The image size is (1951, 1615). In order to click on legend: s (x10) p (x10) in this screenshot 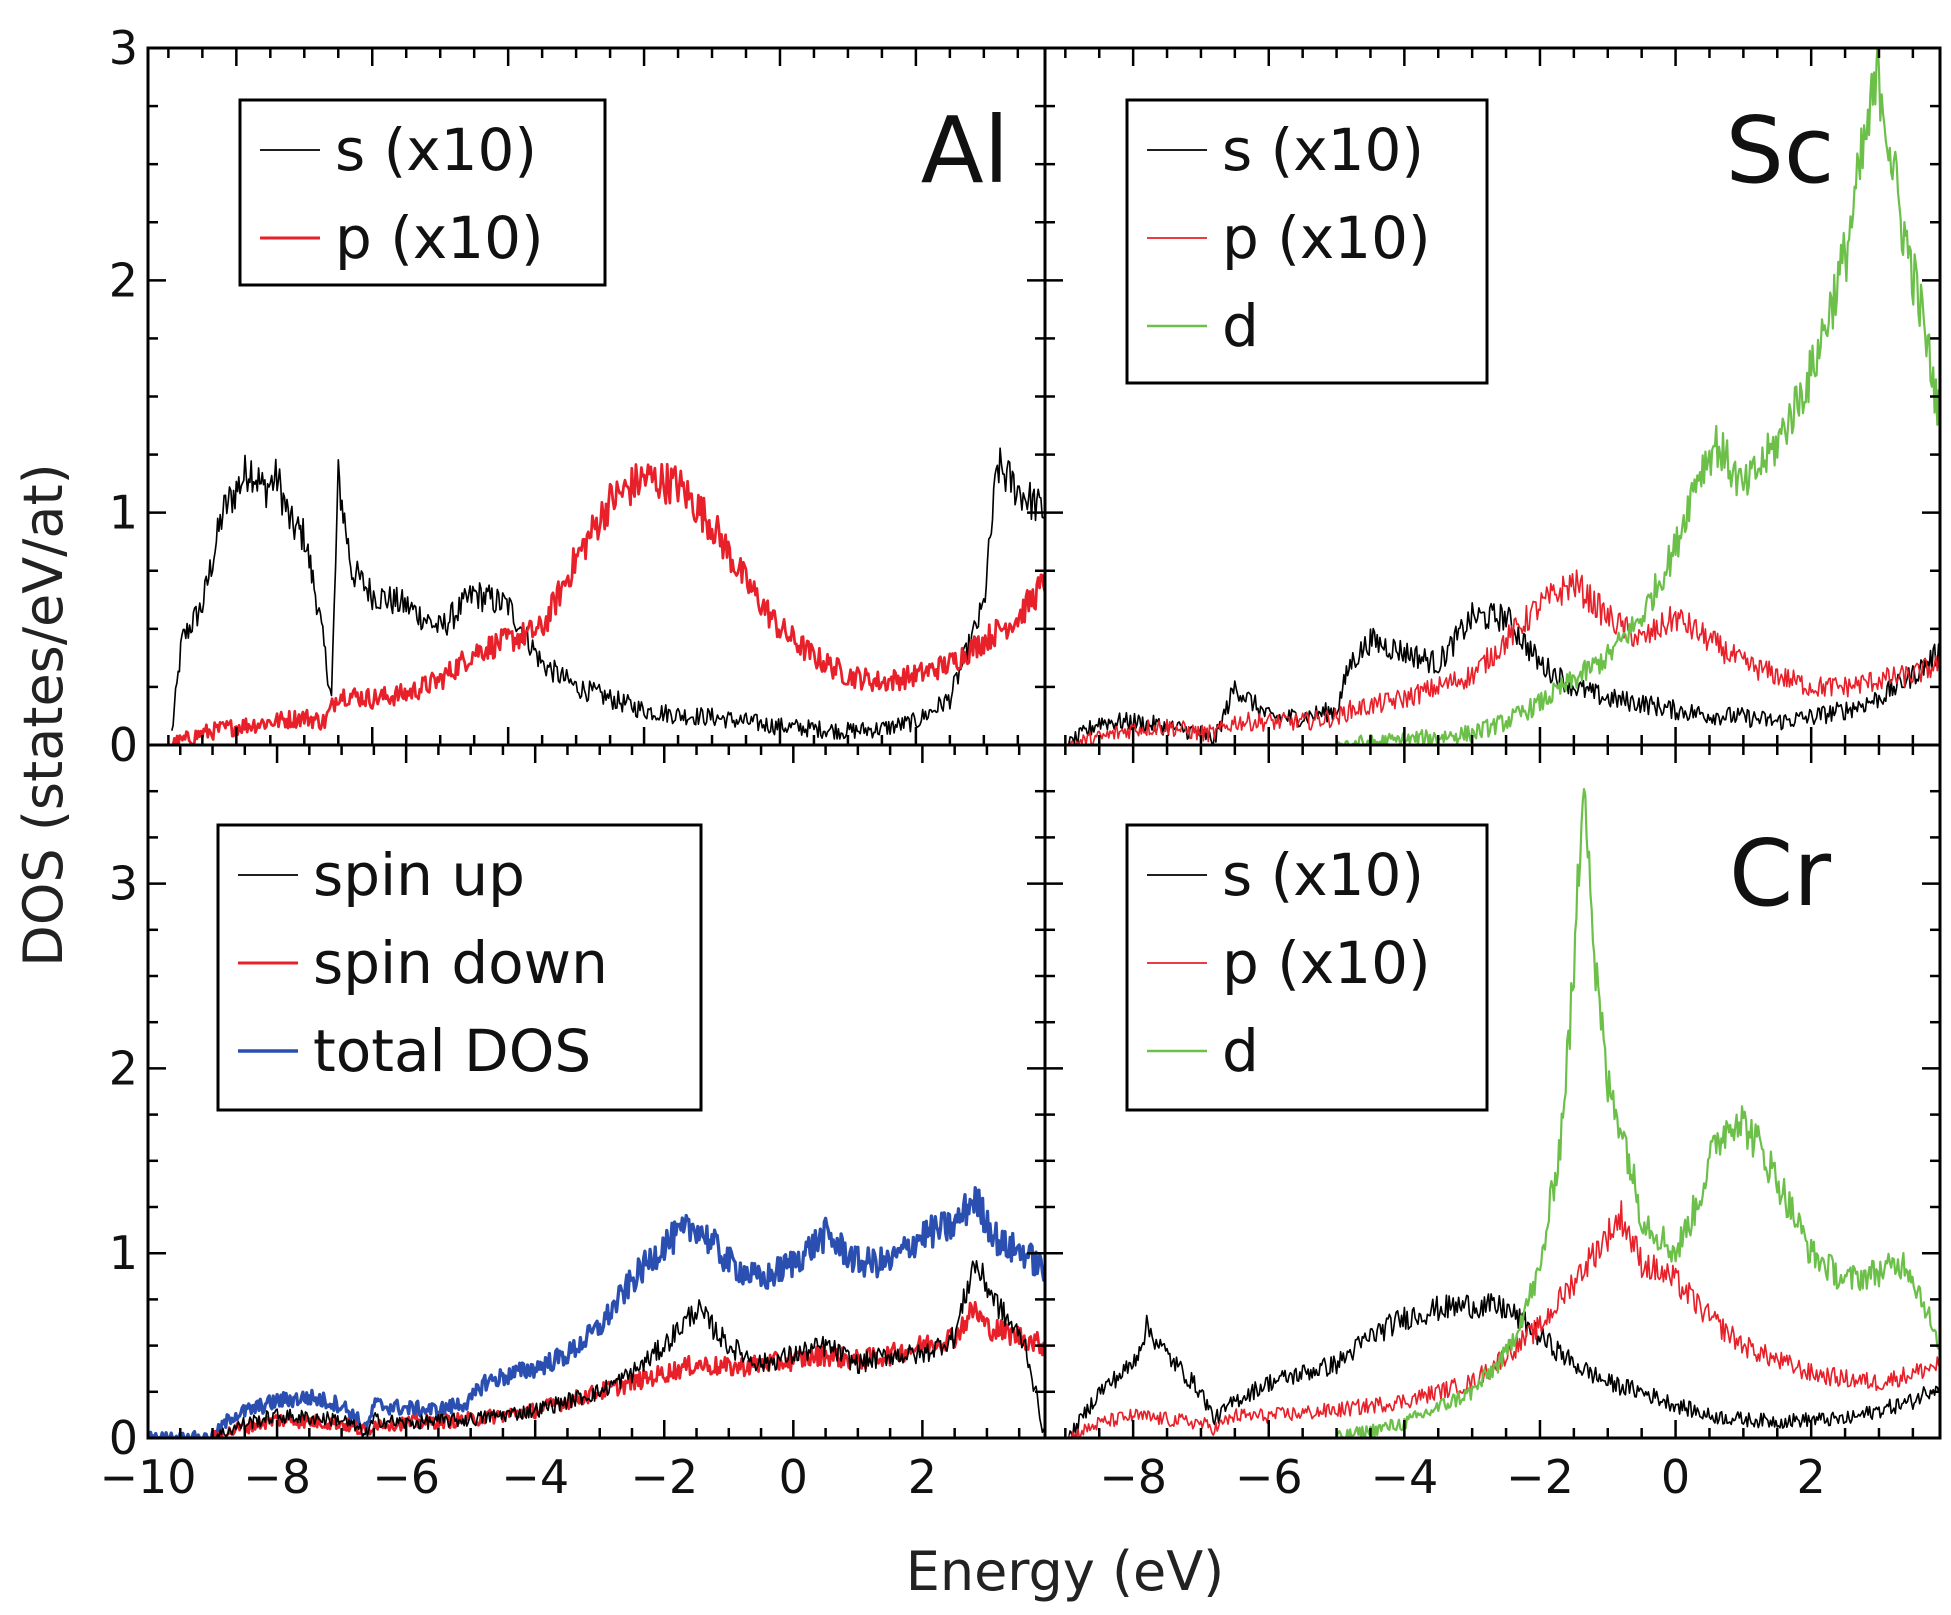, I will do `click(422, 192)`.